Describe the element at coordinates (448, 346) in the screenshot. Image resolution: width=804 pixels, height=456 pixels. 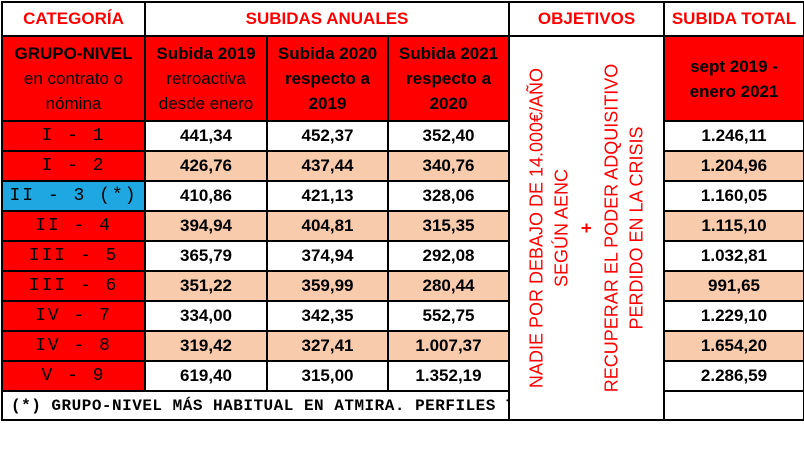
I see `value-2021: 1.007,37` at that location.